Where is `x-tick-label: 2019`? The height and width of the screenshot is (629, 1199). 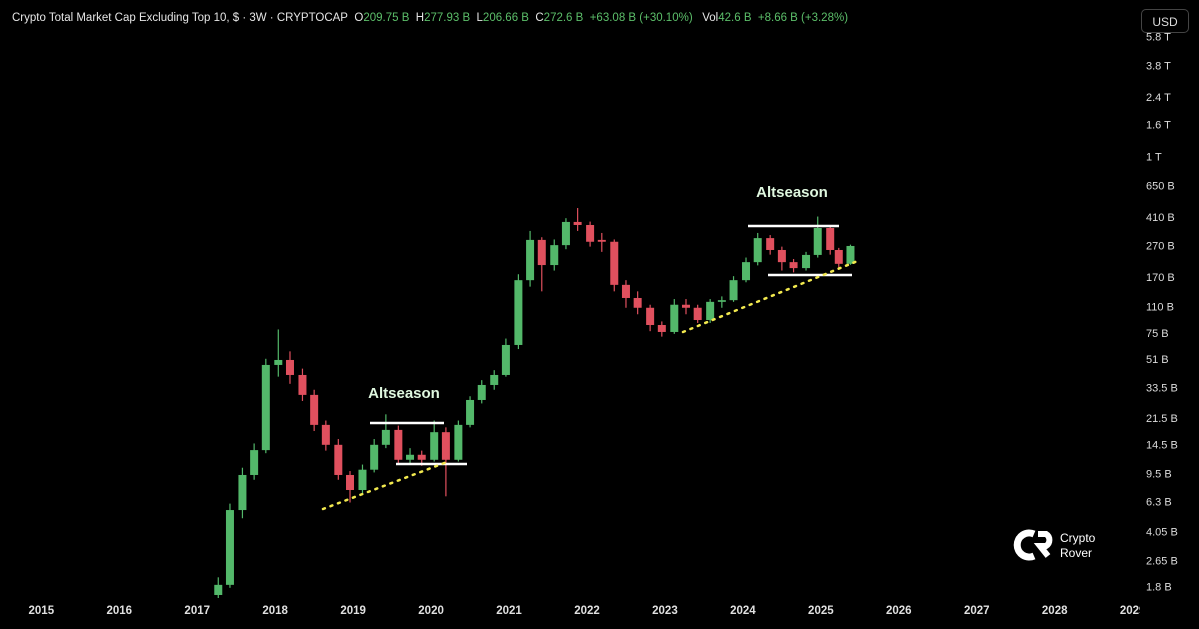
x-tick-label: 2019 is located at coordinates (353, 611).